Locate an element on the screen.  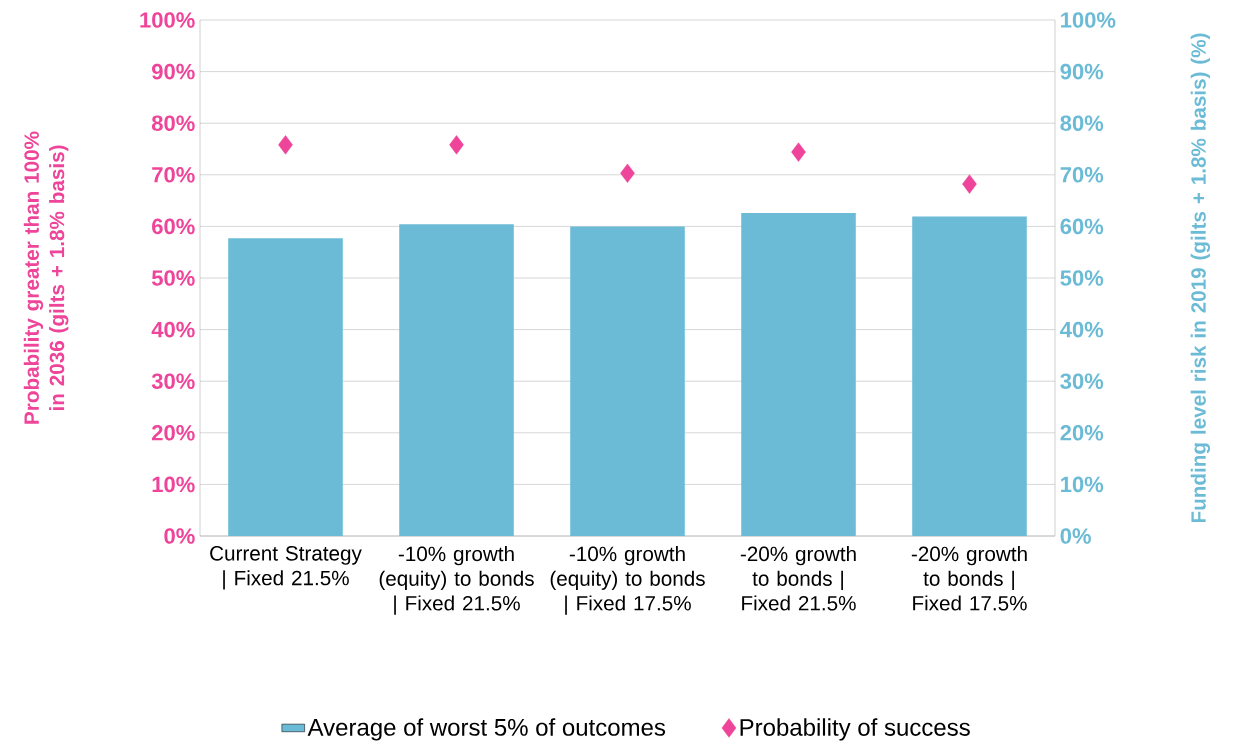
y2-tick-label: 20% is located at coordinates (1082, 433).